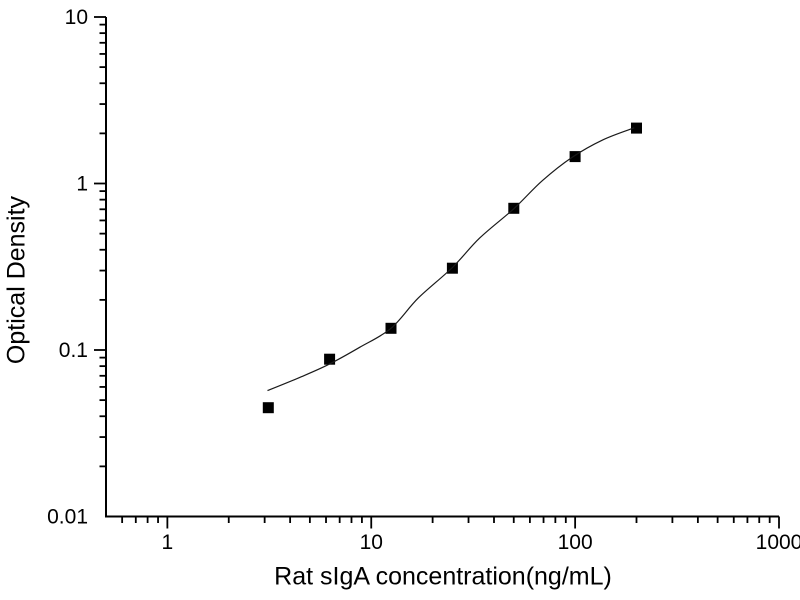 The width and height of the screenshot is (800, 600). What do you see at coordinates (82, 184) in the screenshot?
I see `y-tick-label: 1` at bounding box center [82, 184].